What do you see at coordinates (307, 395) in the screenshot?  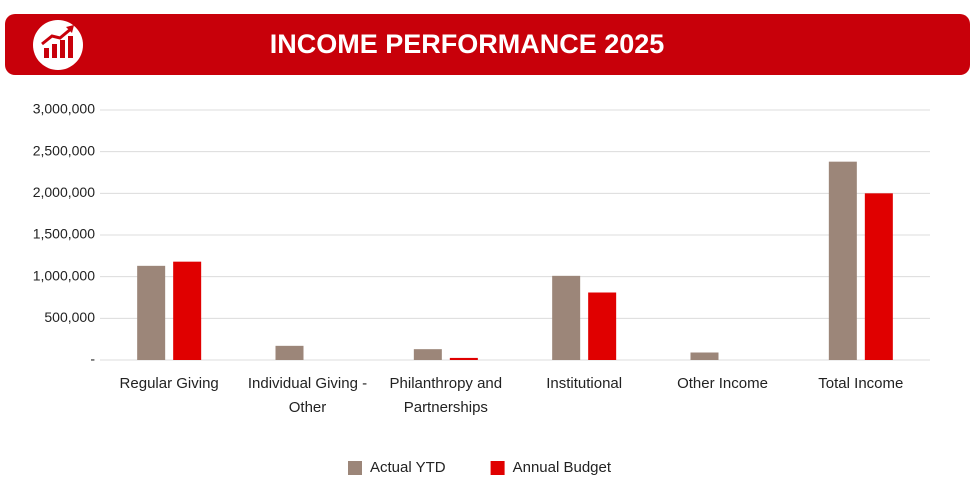 I see `x-tick-label: Individual Giving - Other` at bounding box center [307, 395].